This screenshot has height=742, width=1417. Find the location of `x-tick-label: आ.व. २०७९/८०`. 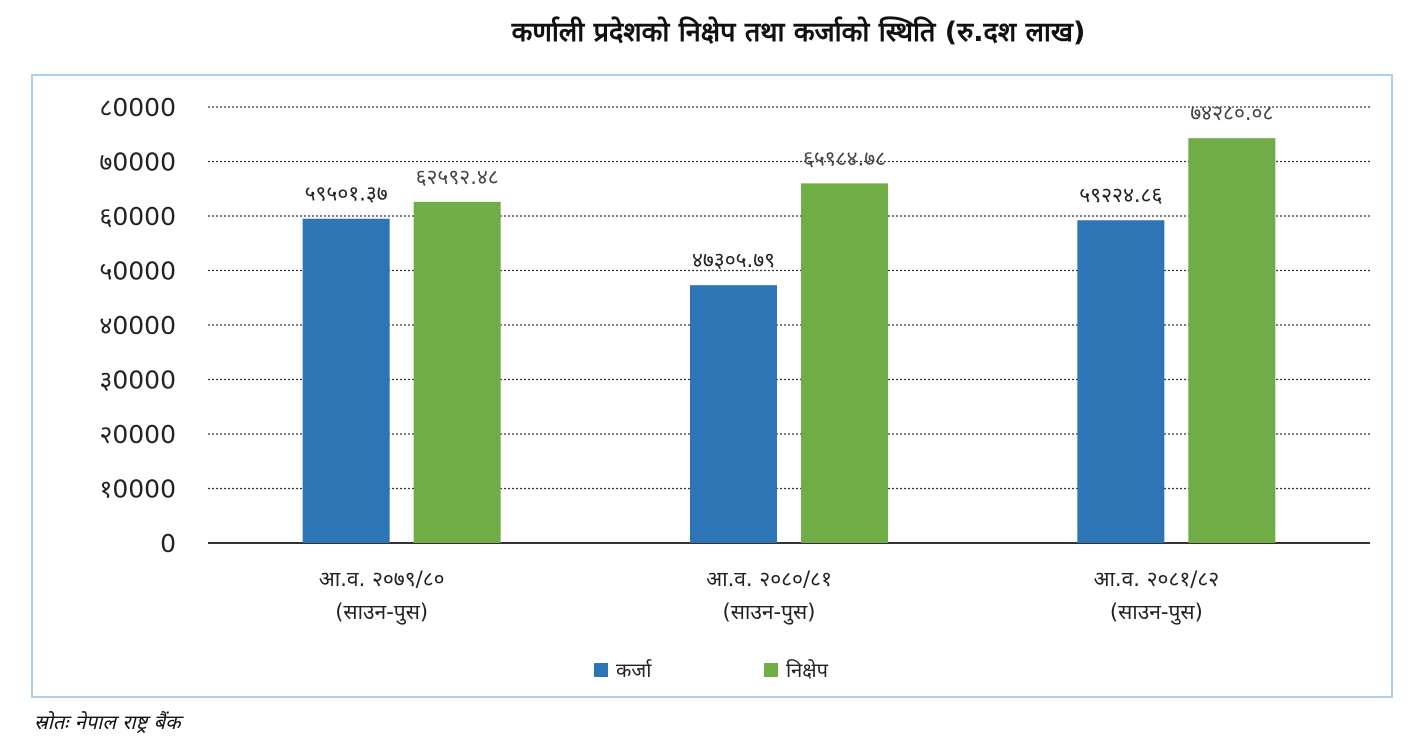

x-tick-label: आ.व. २०७९/८० is located at coordinates (382, 579).